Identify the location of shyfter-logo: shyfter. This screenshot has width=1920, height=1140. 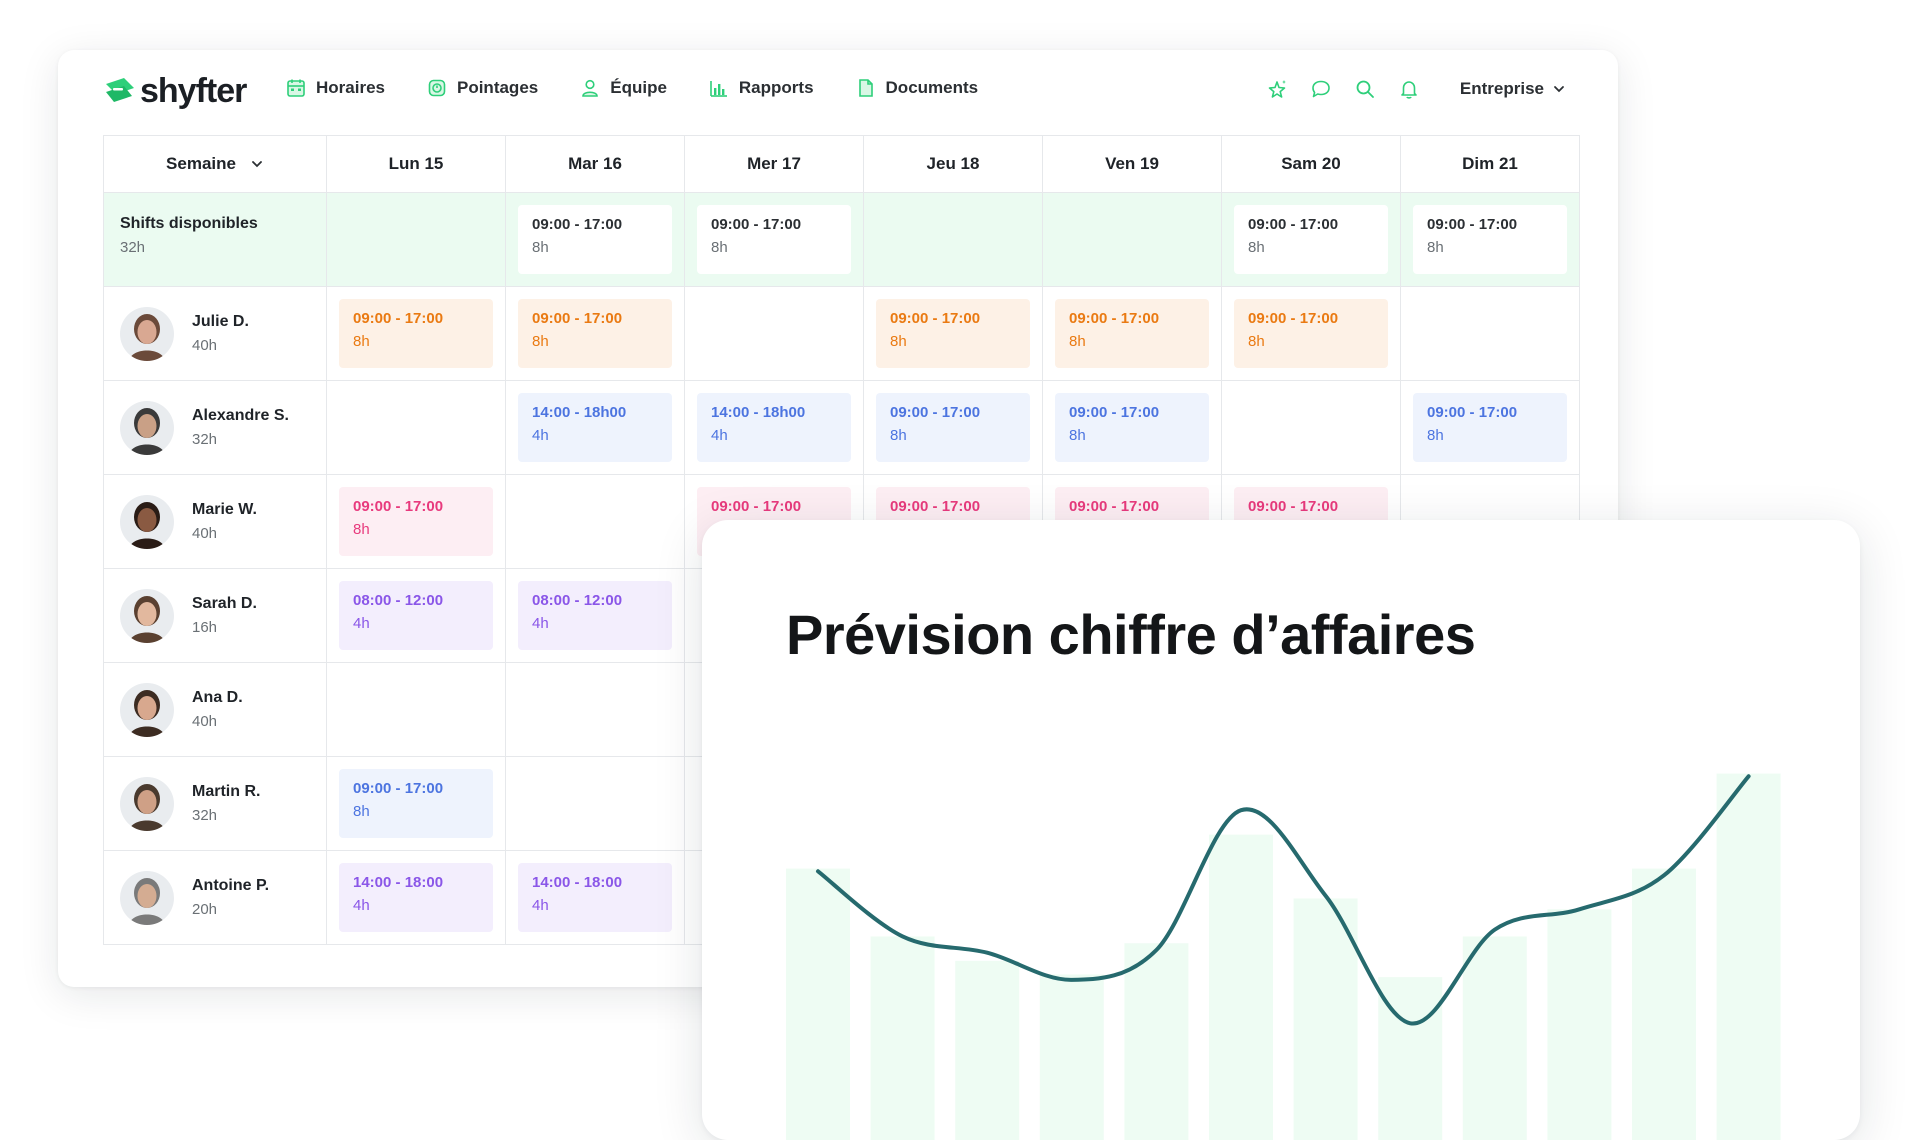
(174, 91).